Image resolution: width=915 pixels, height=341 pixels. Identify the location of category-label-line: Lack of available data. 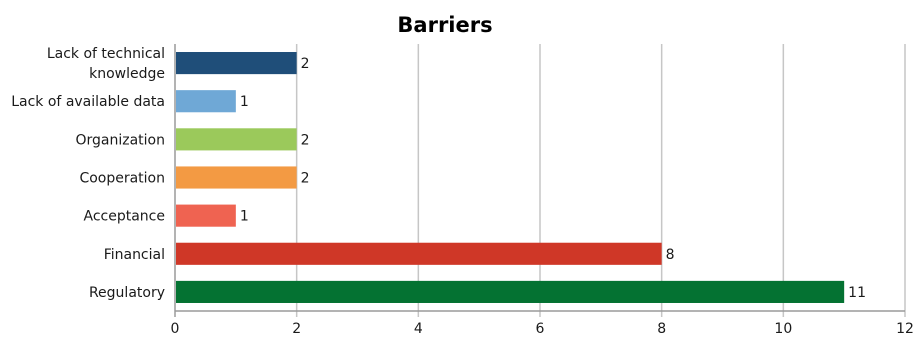
(88, 102).